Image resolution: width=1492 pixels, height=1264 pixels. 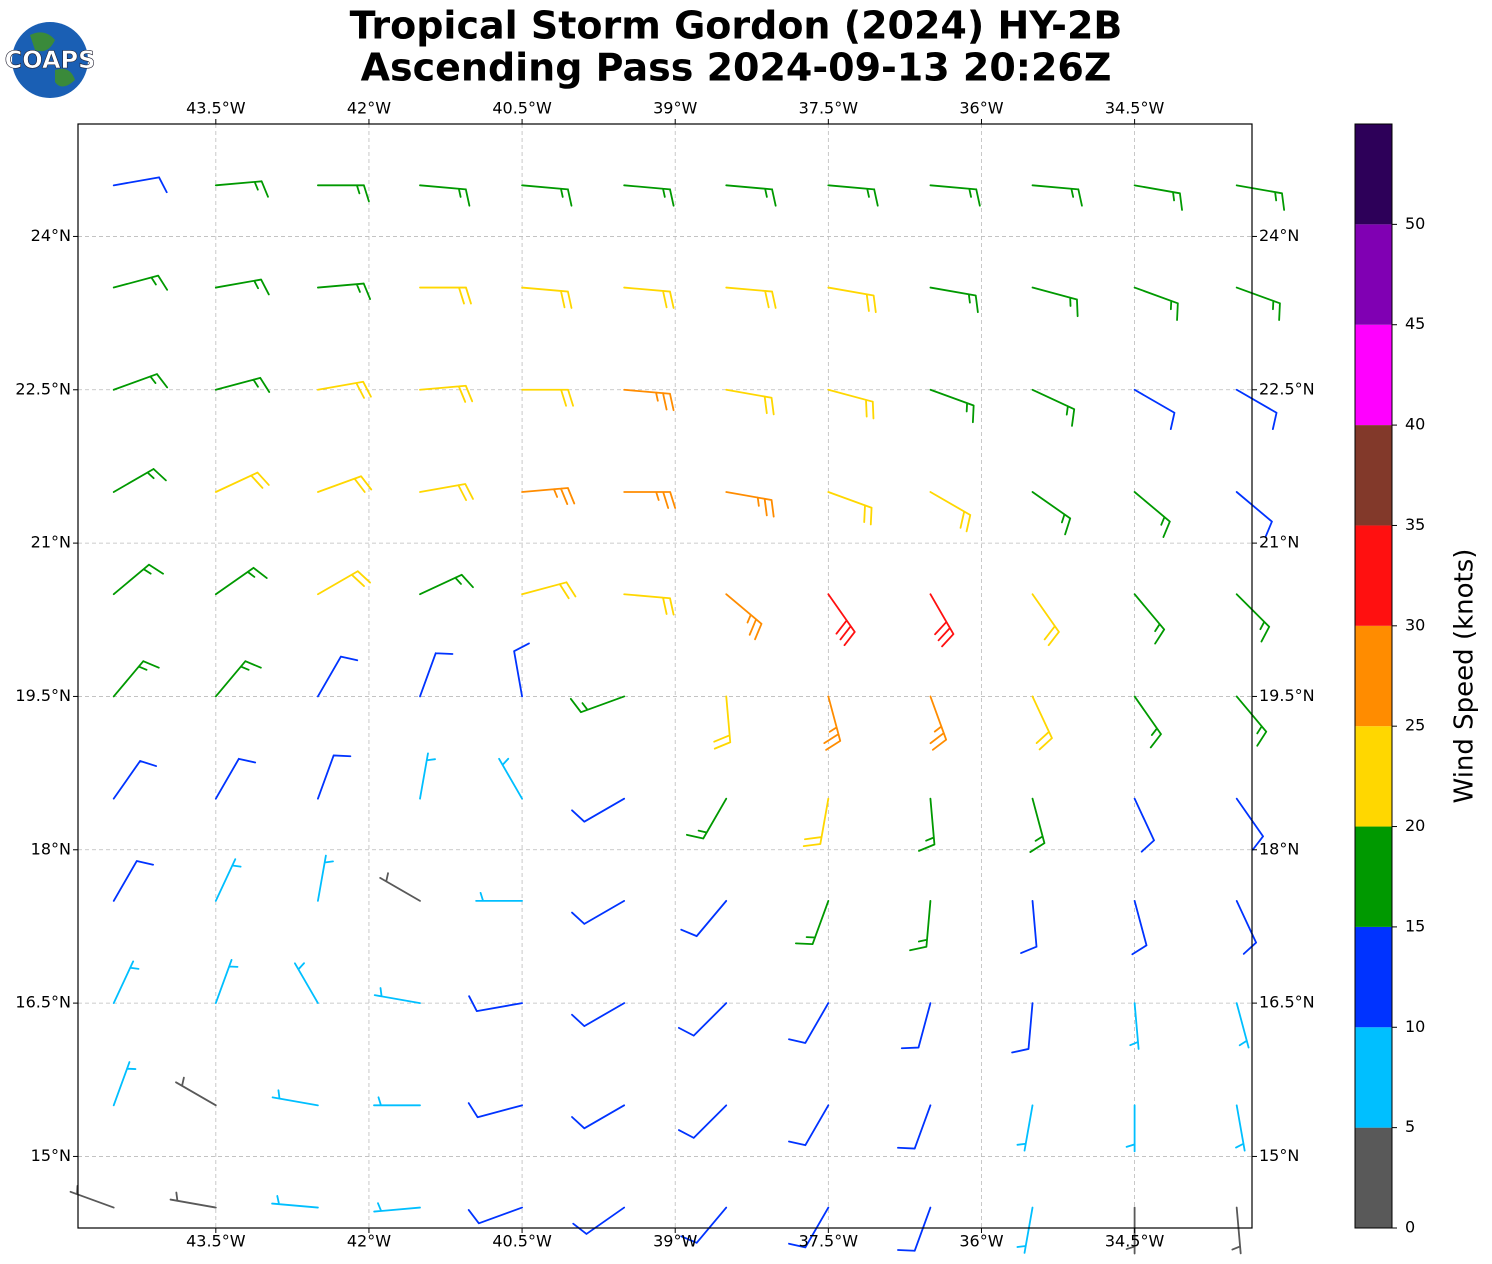 I want to click on colorbar-tick-label: 10, so click(x=1415, y=1026).